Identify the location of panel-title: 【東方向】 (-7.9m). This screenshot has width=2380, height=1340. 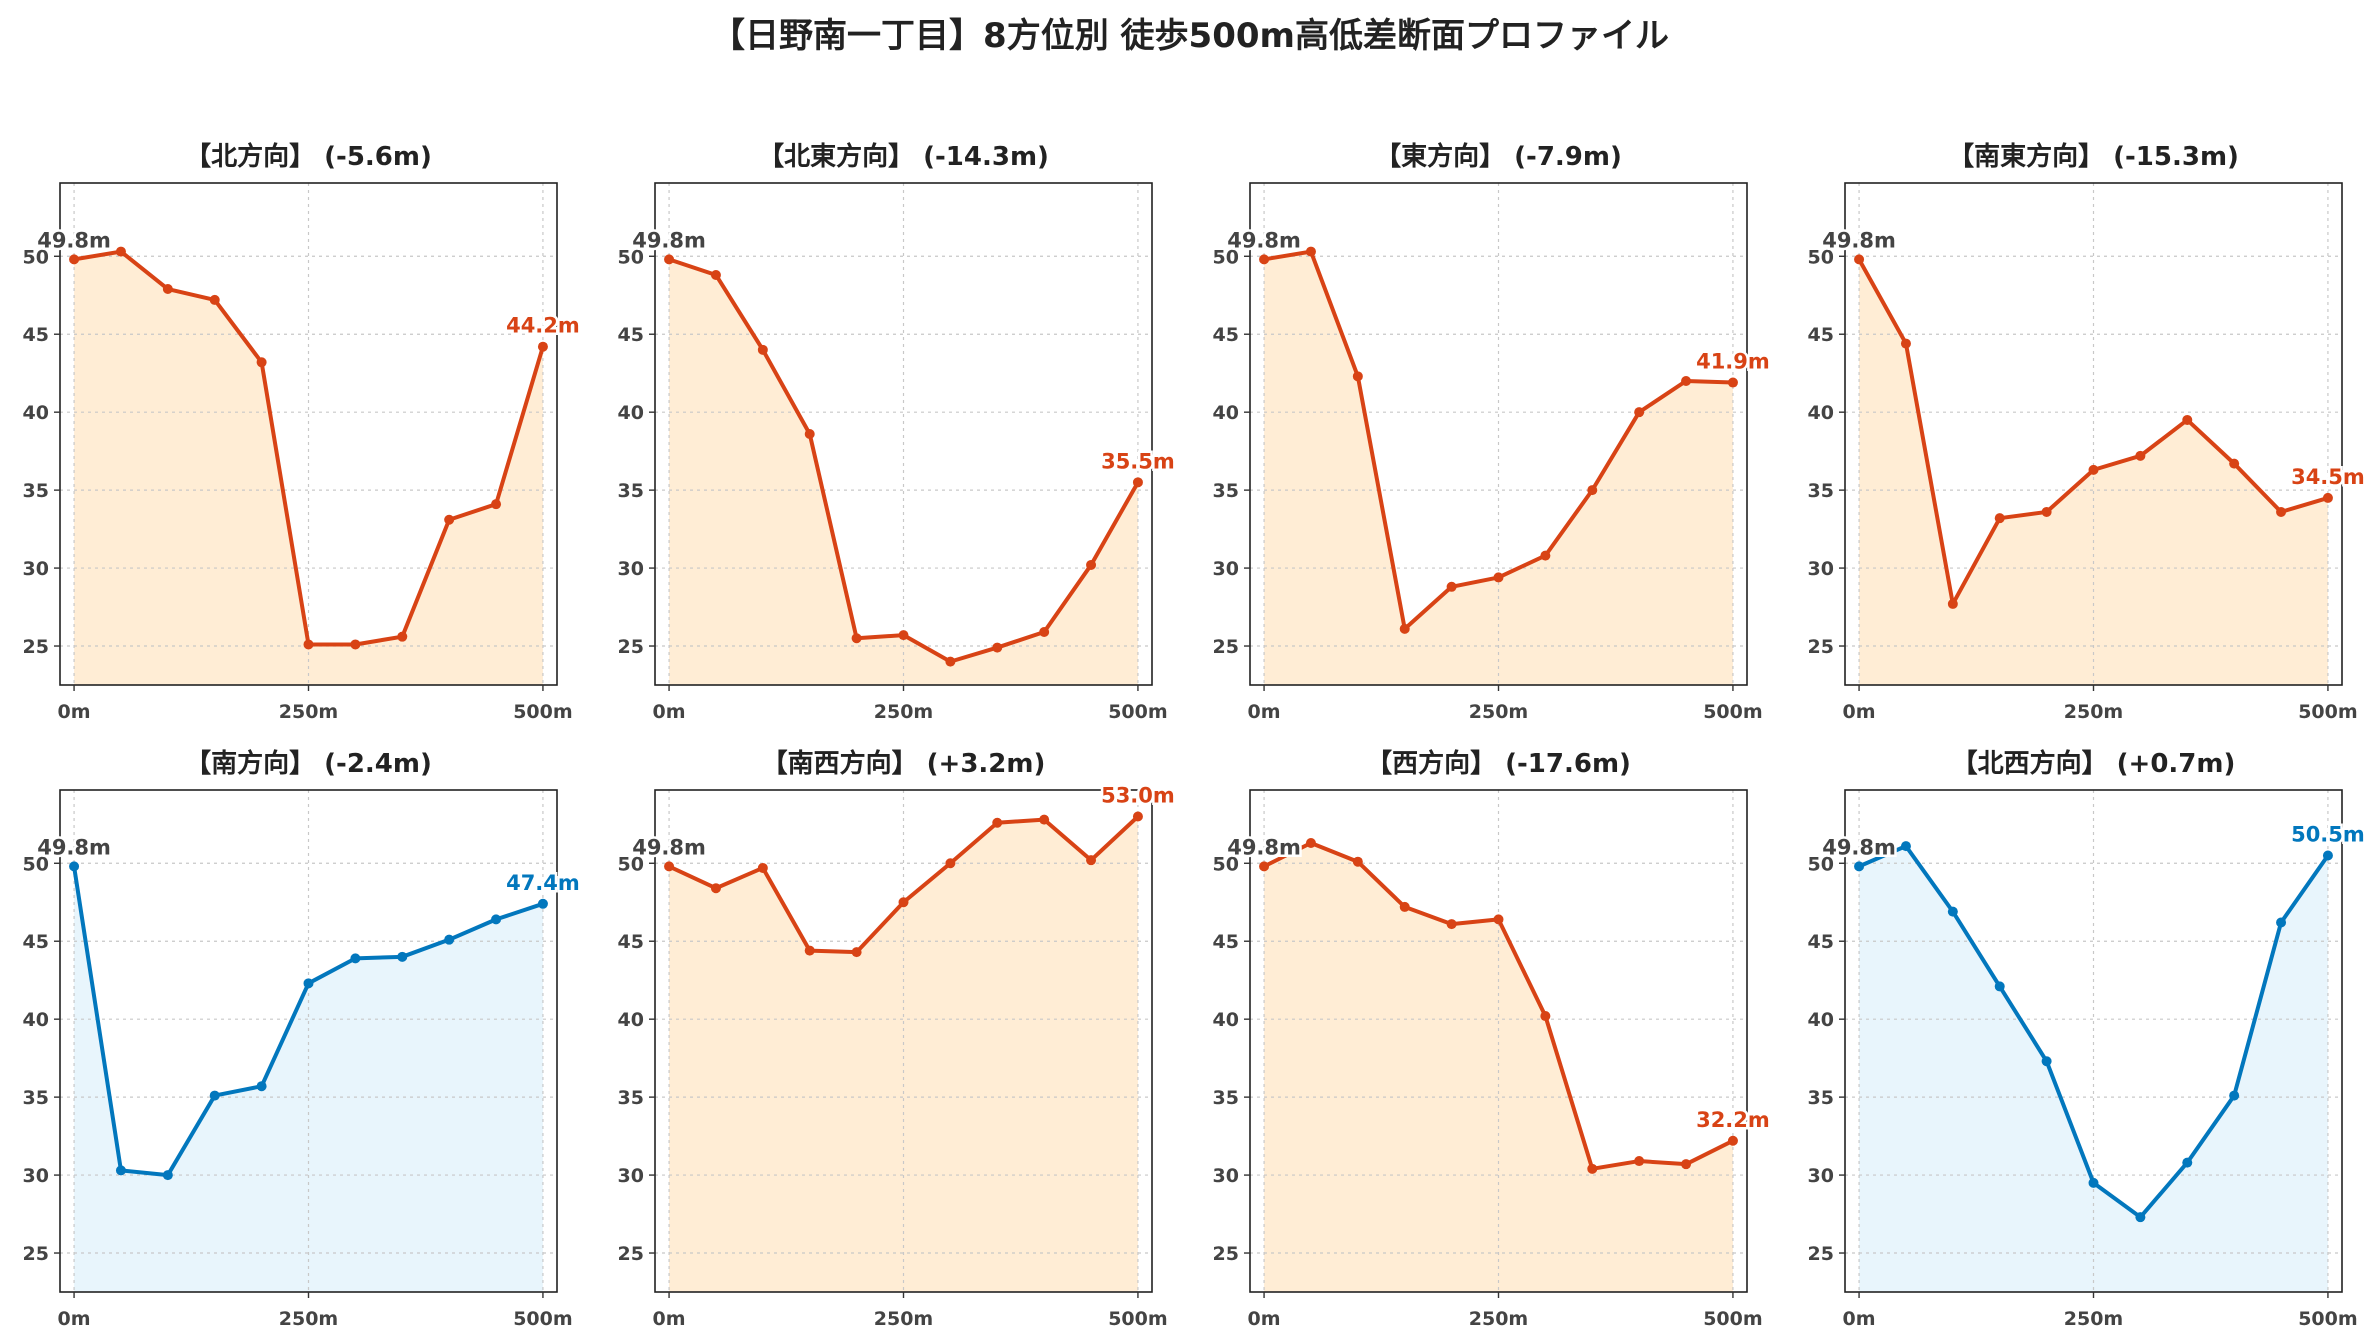
(1498, 156).